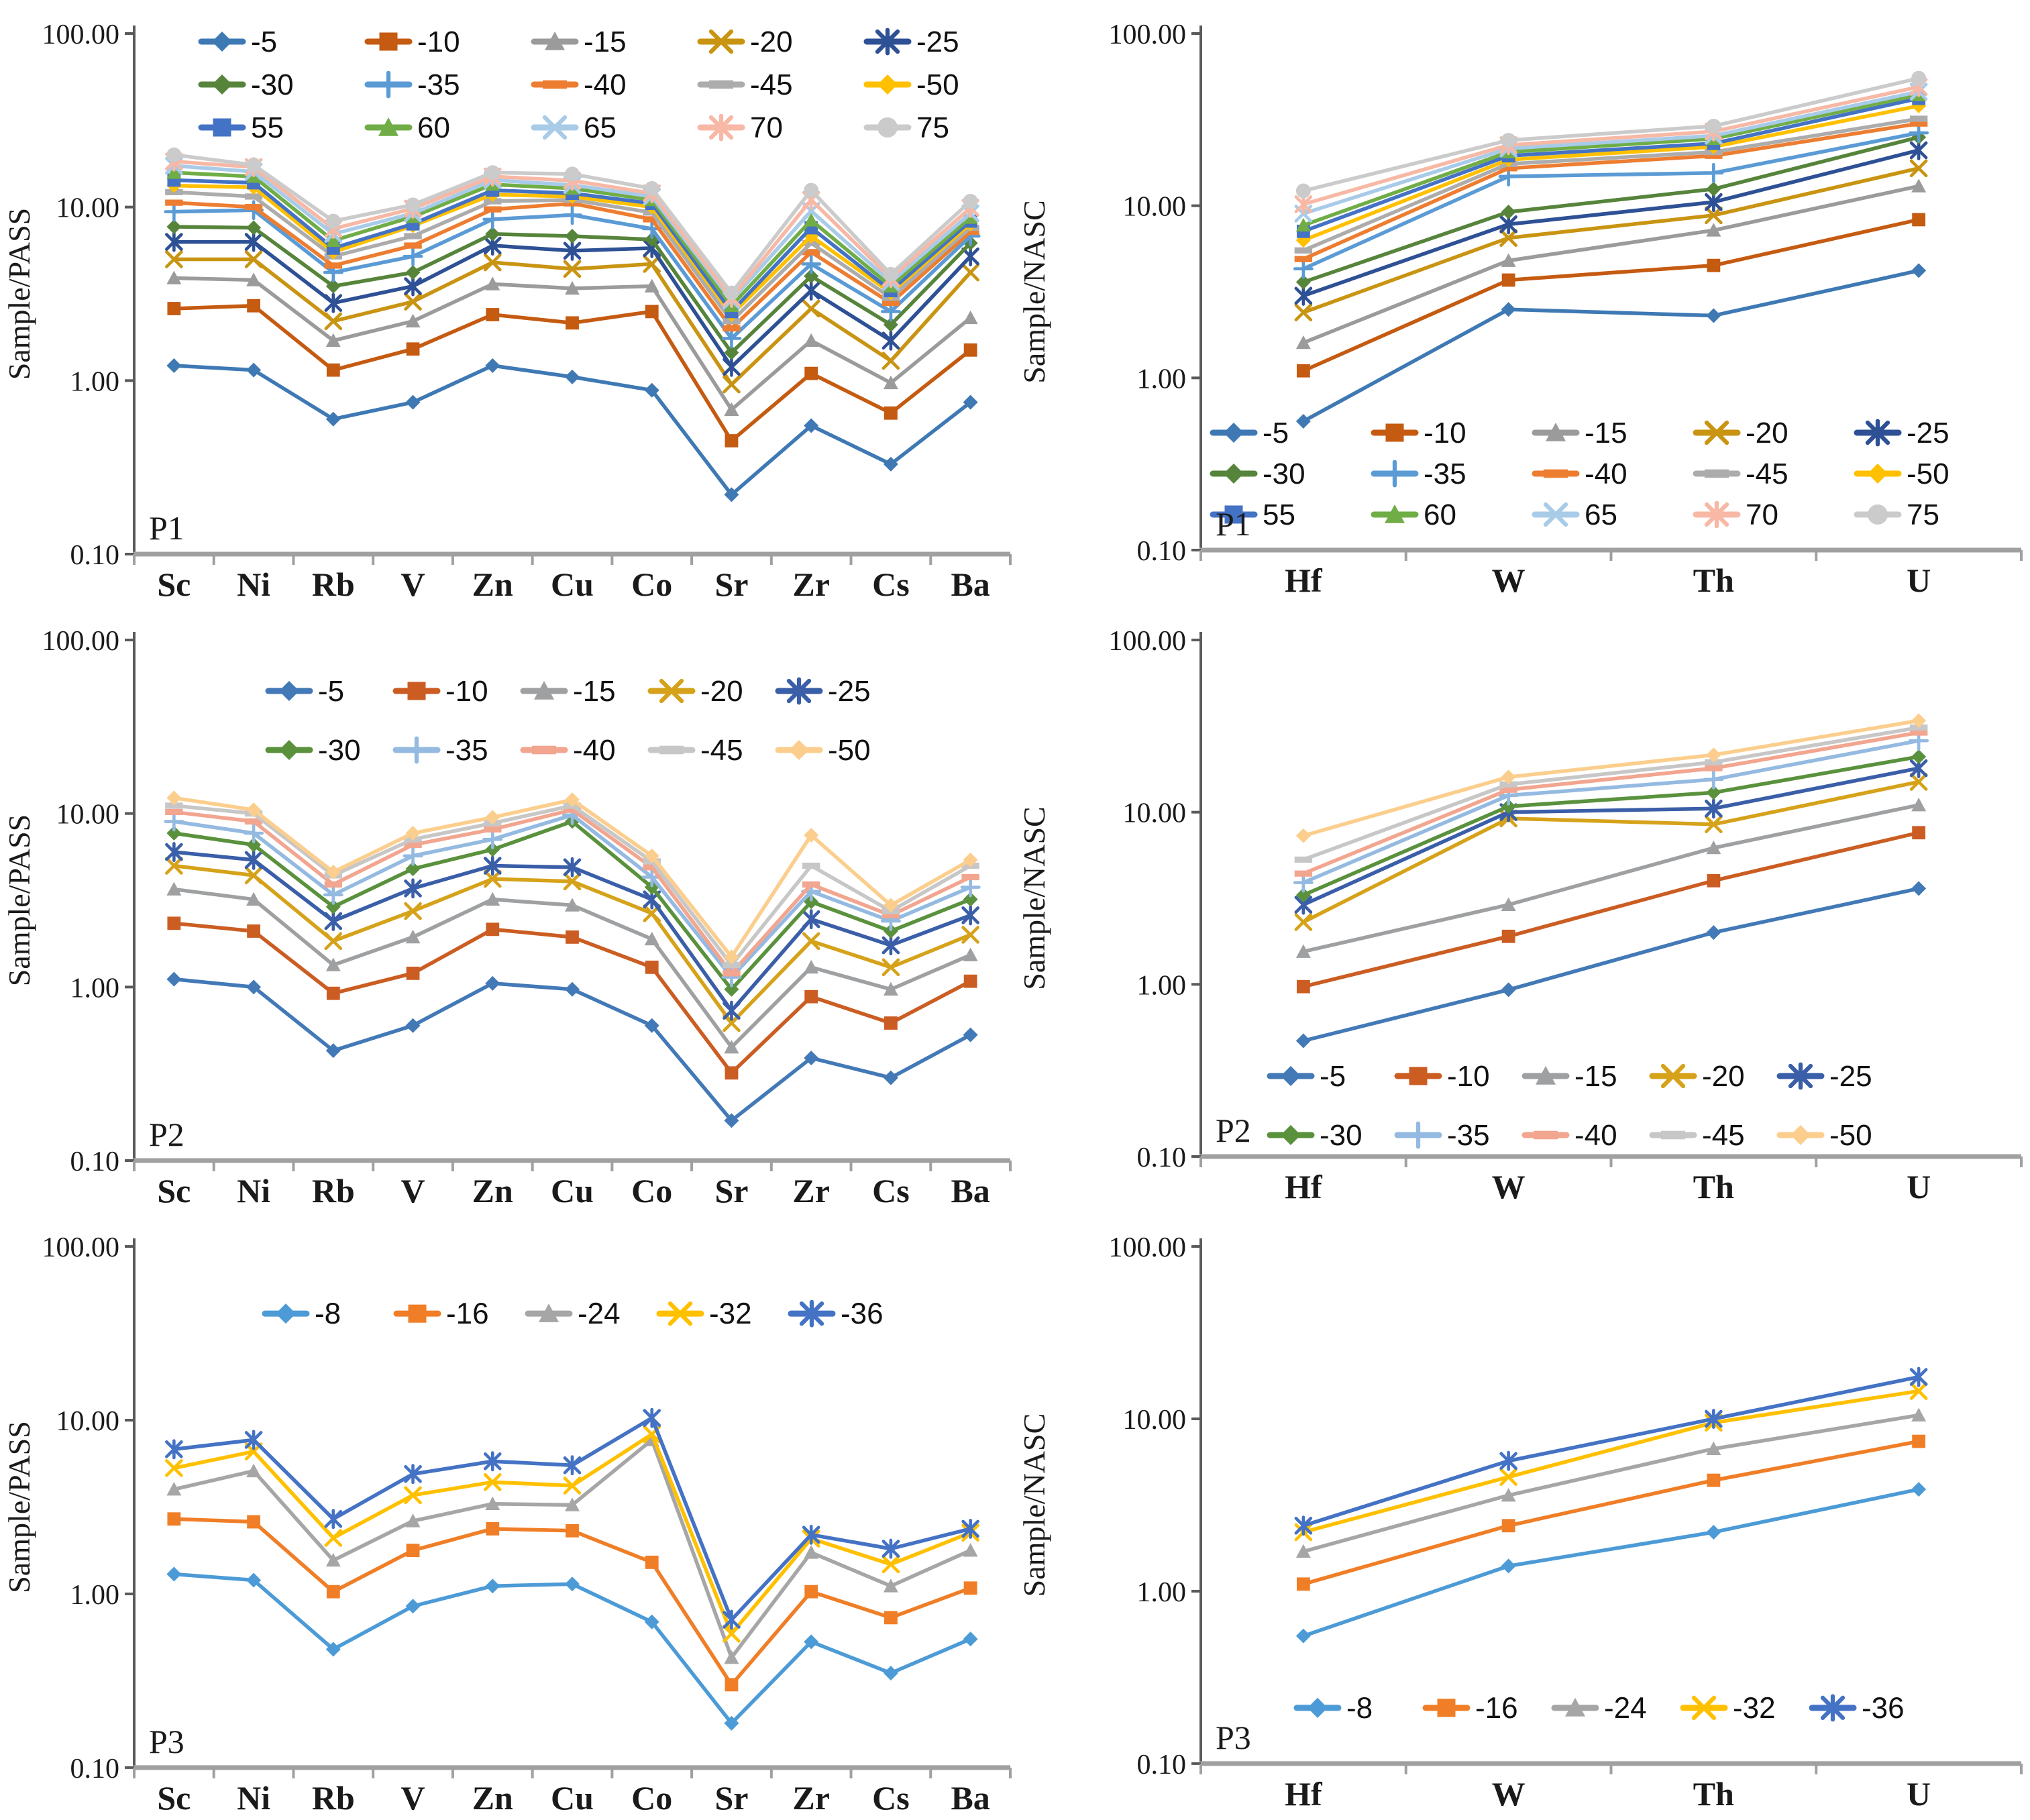 The width and height of the screenshot is (2030, 1820). I want to click on series-line--50, so click(1611, 173).